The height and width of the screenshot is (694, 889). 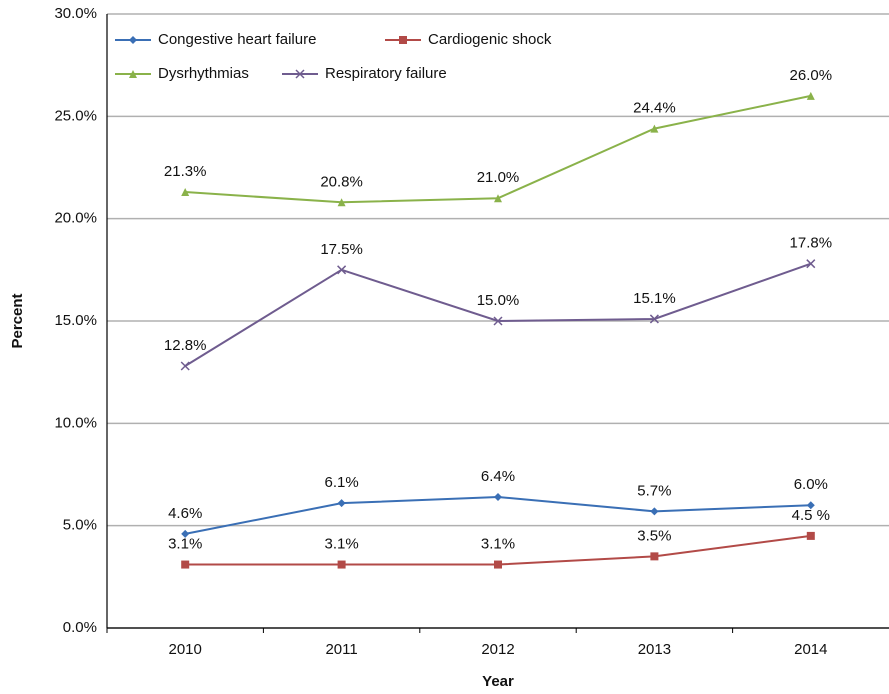 I want to click on data-label: 6.0%, so click(x=811, y=484).